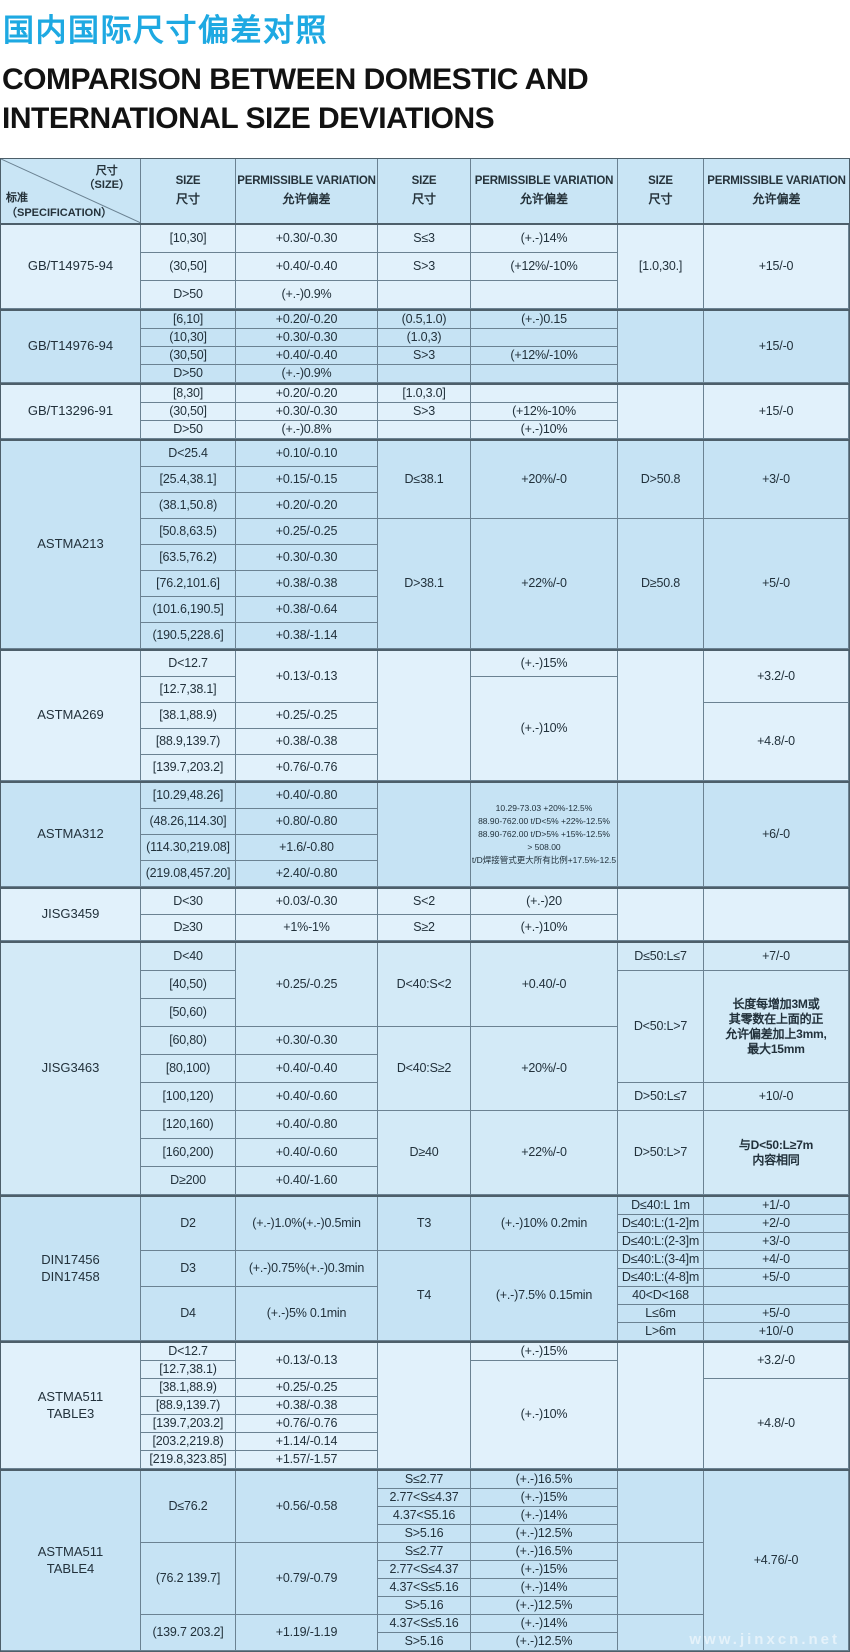 The height and width of the screenshot is (1652, 850). Describe the element at coordinates (544, 430) in the screenshot. I see `table-cell: (+.-)10%` at that location.